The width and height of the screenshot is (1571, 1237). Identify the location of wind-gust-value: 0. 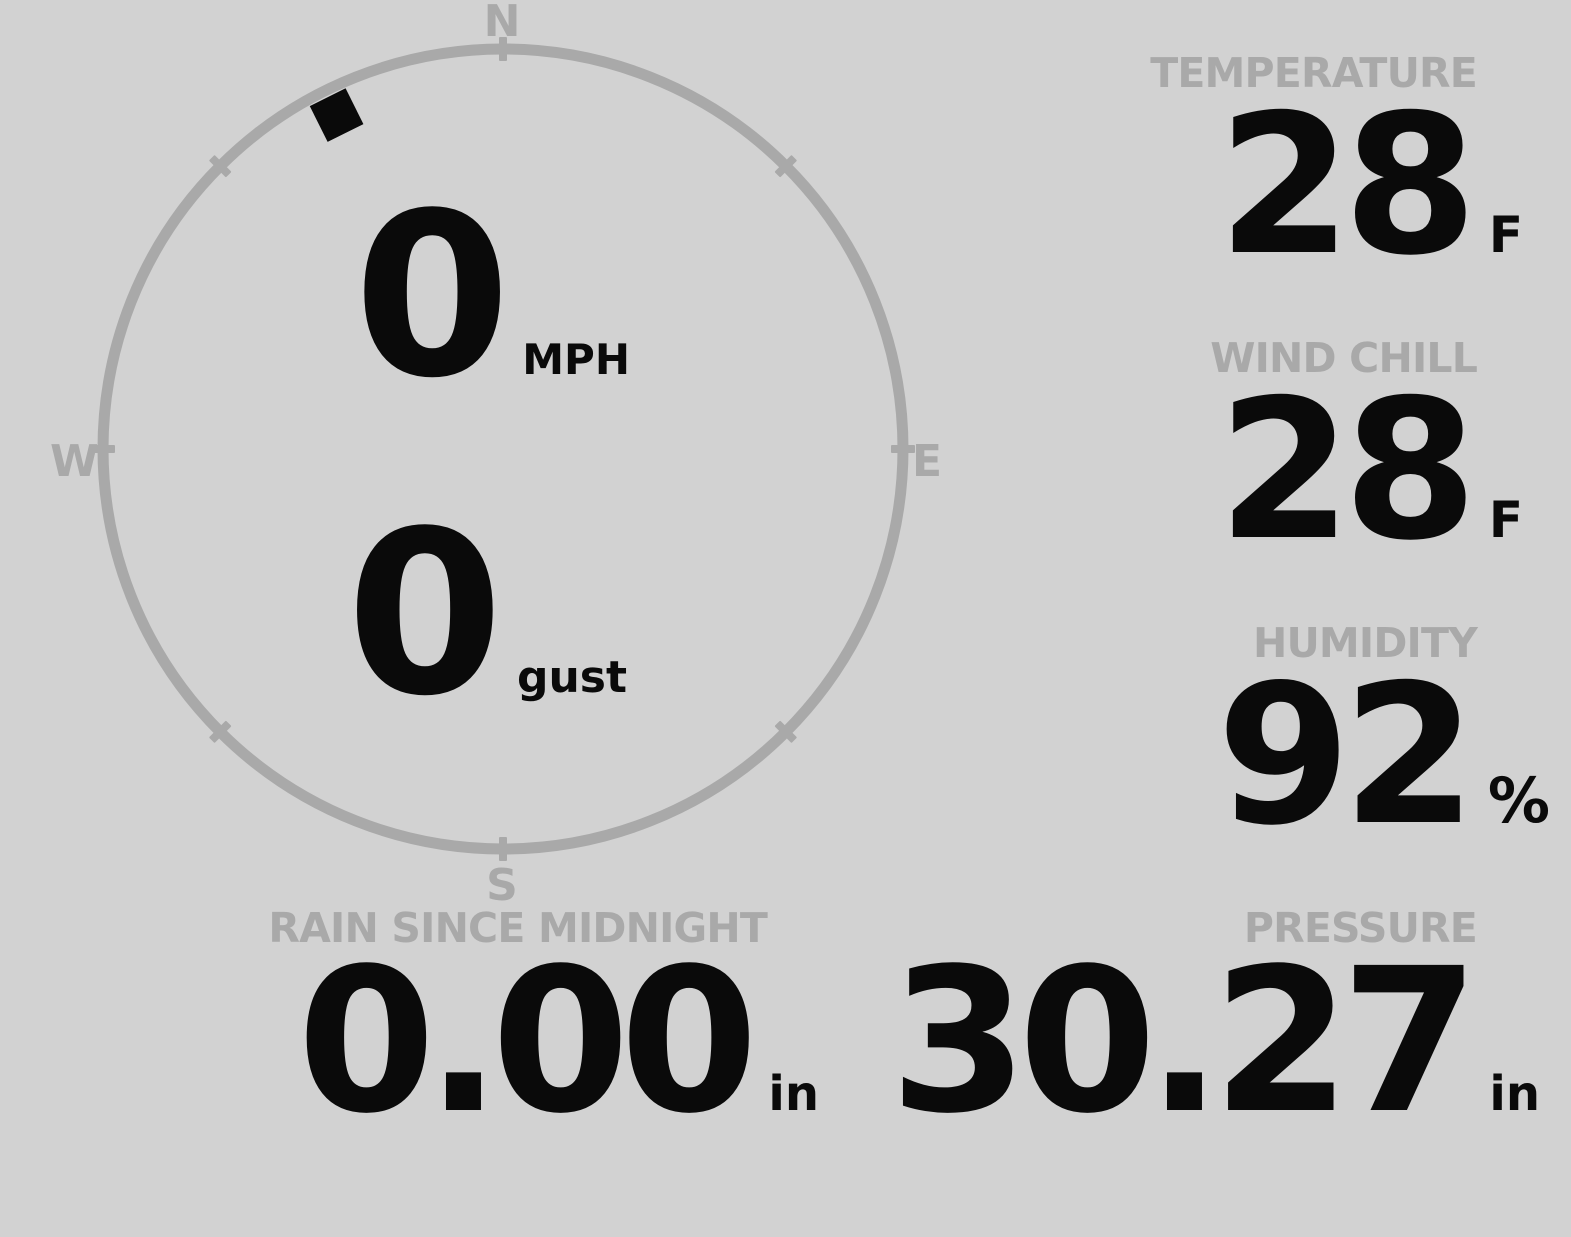
(424, 614).